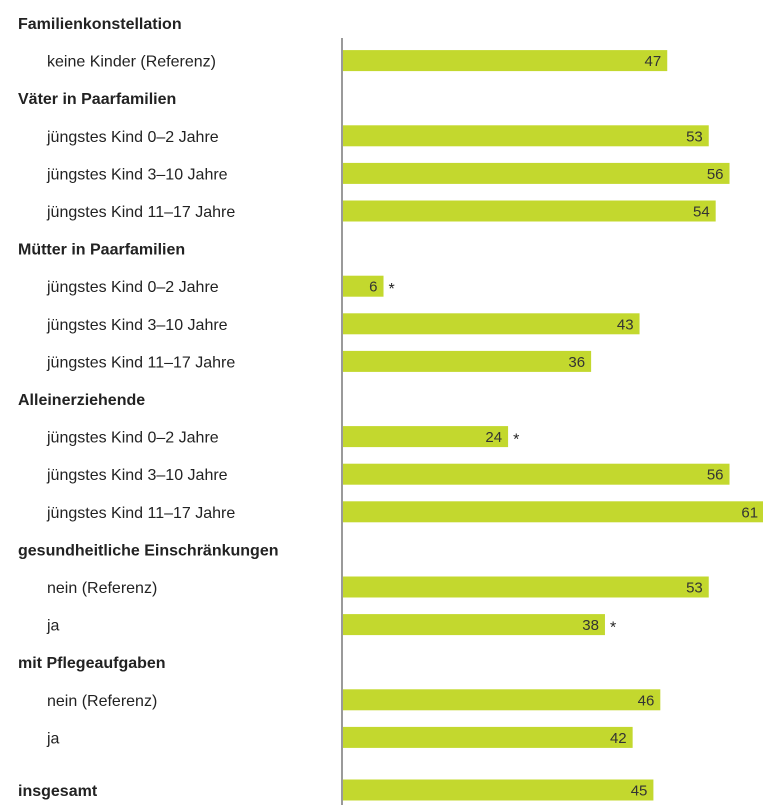 The height and width of the screenshot is (805, 763). What do you see at coordinates (646, 700) in the screenshot?
I see `bar-value-label: 46` at bounding box center [646, 700].